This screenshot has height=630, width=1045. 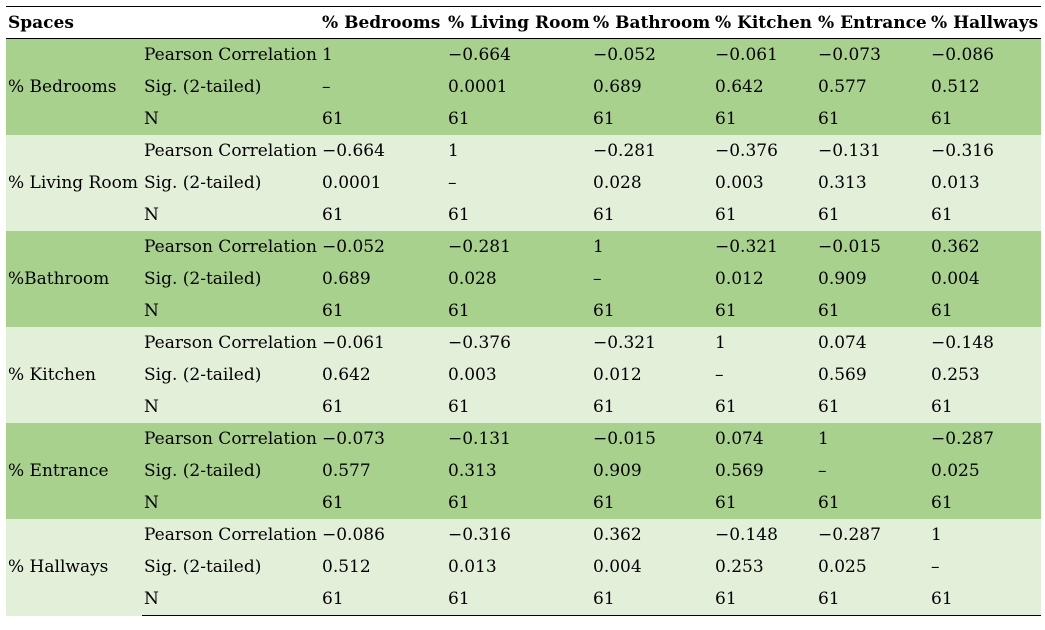 What do you see at coordinates (764, 22) in the screenshot?
I see `header-kitchen: % Kitchen` at bounding box center [764, 22].